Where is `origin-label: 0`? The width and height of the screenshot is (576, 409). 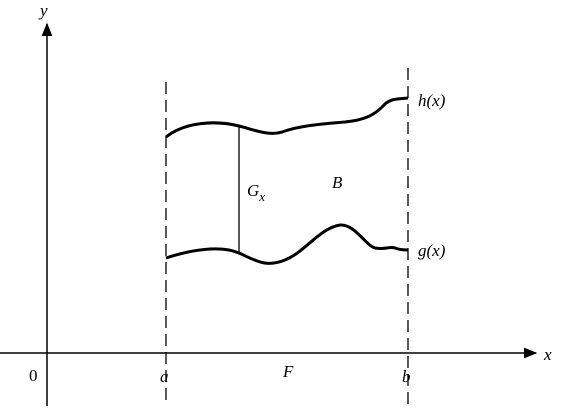
origin-label: 0 is located at coordinates (33, 375).